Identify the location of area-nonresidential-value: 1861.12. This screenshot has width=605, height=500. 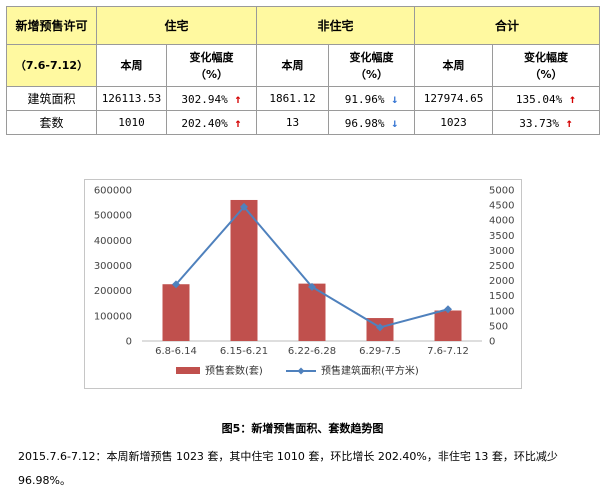
(293, 98).